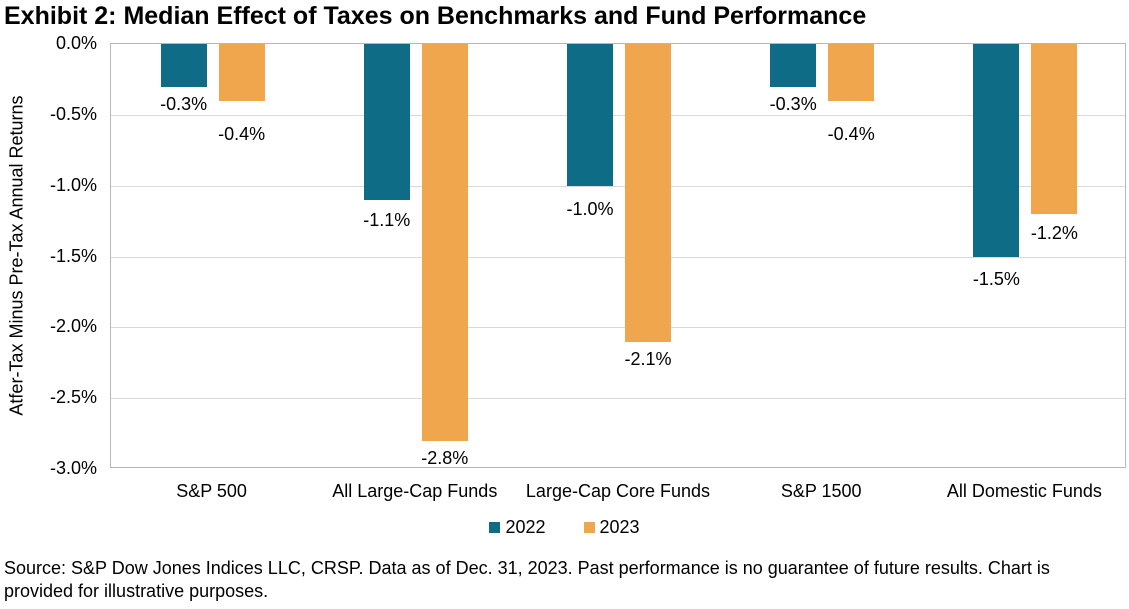 This screenshot has height=609, width=1129. What do you see at coordinates (73, 326) in the screenshot?
I see `y-tick-label: -2.0%` at bounding box center [73, 326].